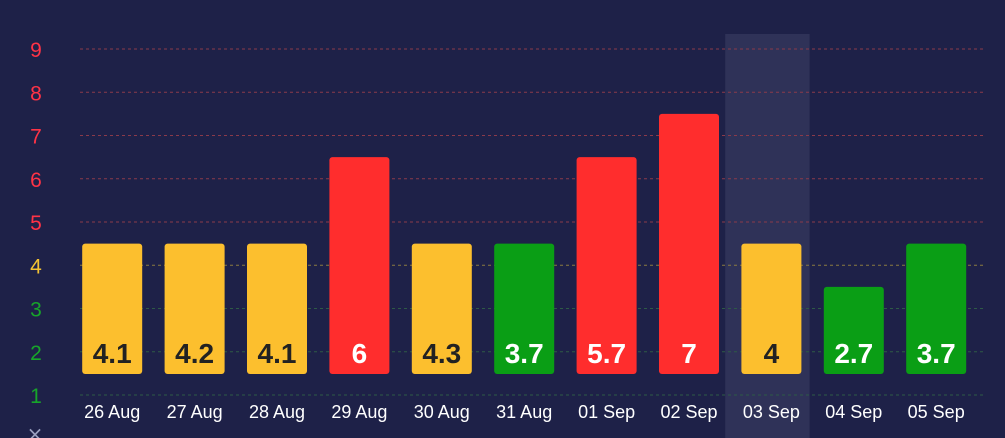 The image size is (1005, 438). Describe the element at coordinates (936, 308) in the screenshot. I see `bar-05-sep` at that location.